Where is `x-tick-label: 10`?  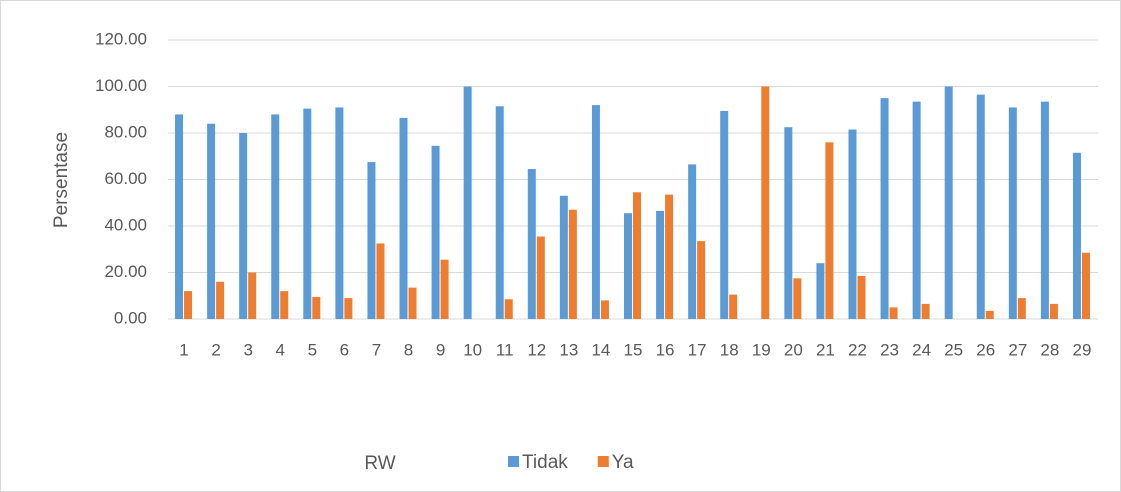
x-tick-label: 10 is located at coordinates (472, 349).